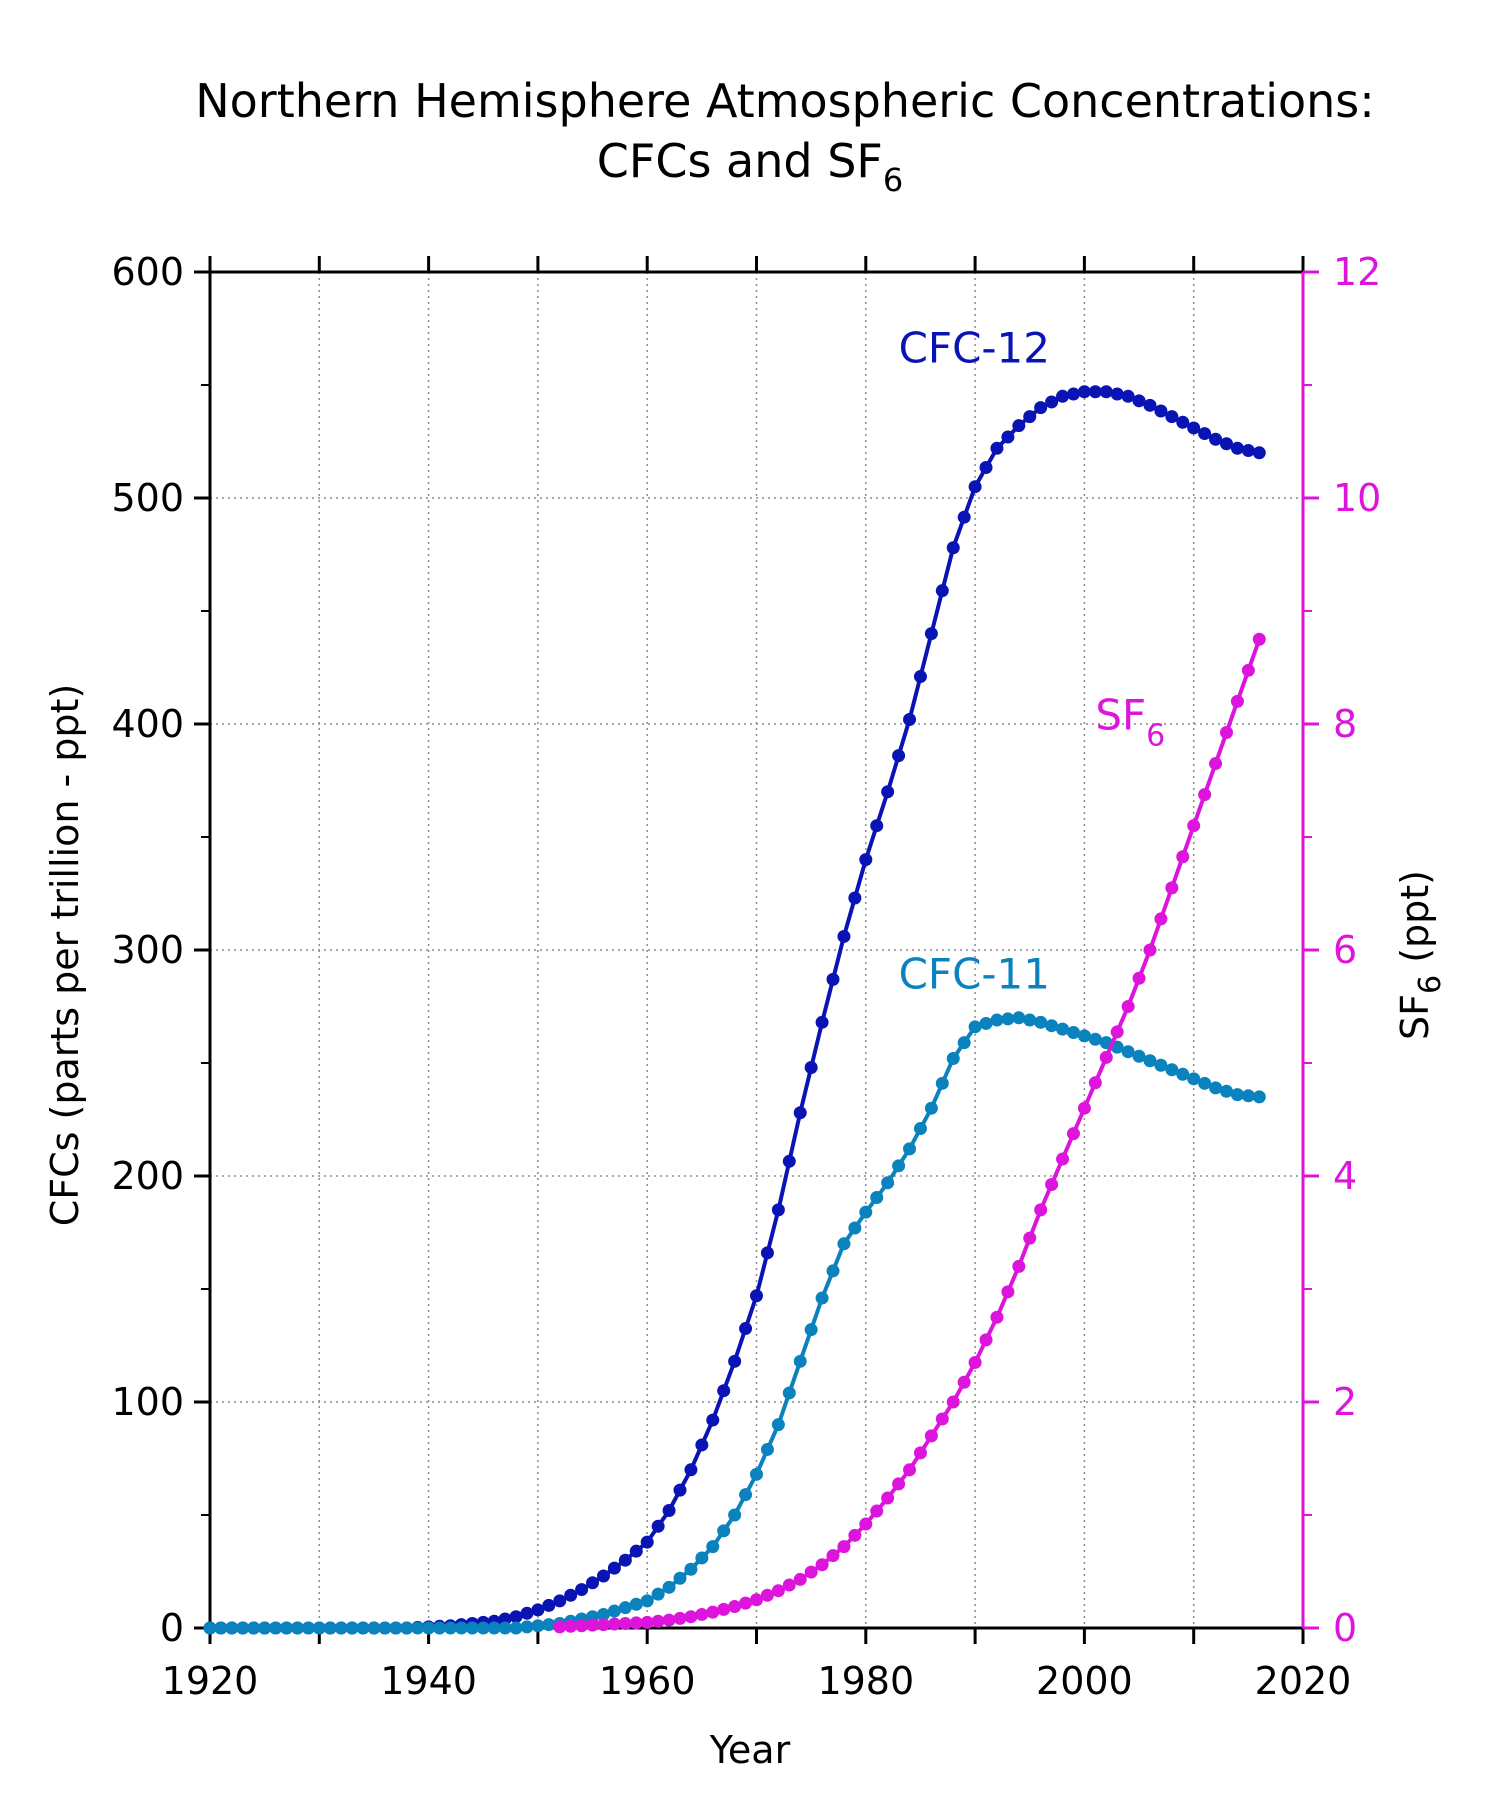 This screenshot has width=1500, height=1812. I want to click on right-y-tick-label: 0, so click(1345, 1628).